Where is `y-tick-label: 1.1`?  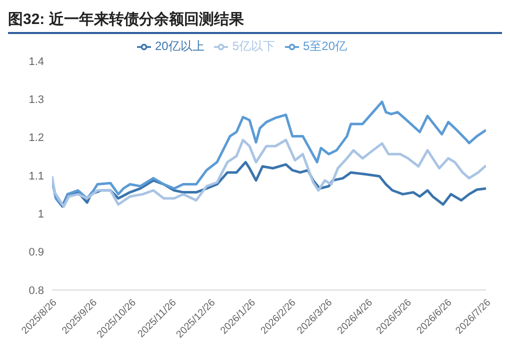
y-tick-label: 1.1 is located at coordinates (36, 176).